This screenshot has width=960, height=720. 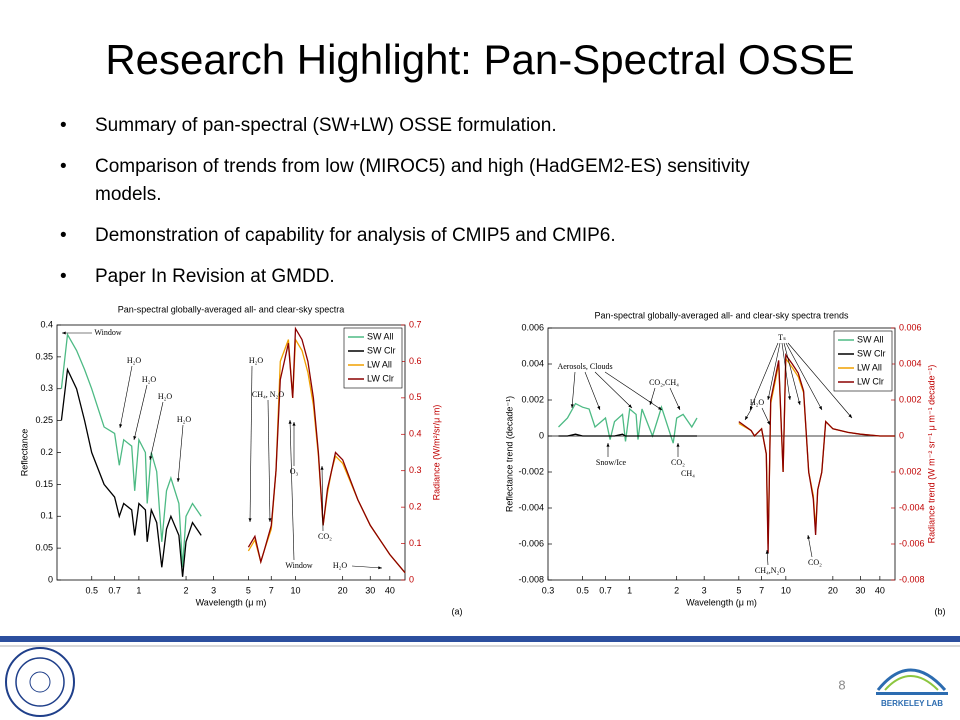 I want to click on y2-tick-label: 0.006, so click(x=910, y=327).